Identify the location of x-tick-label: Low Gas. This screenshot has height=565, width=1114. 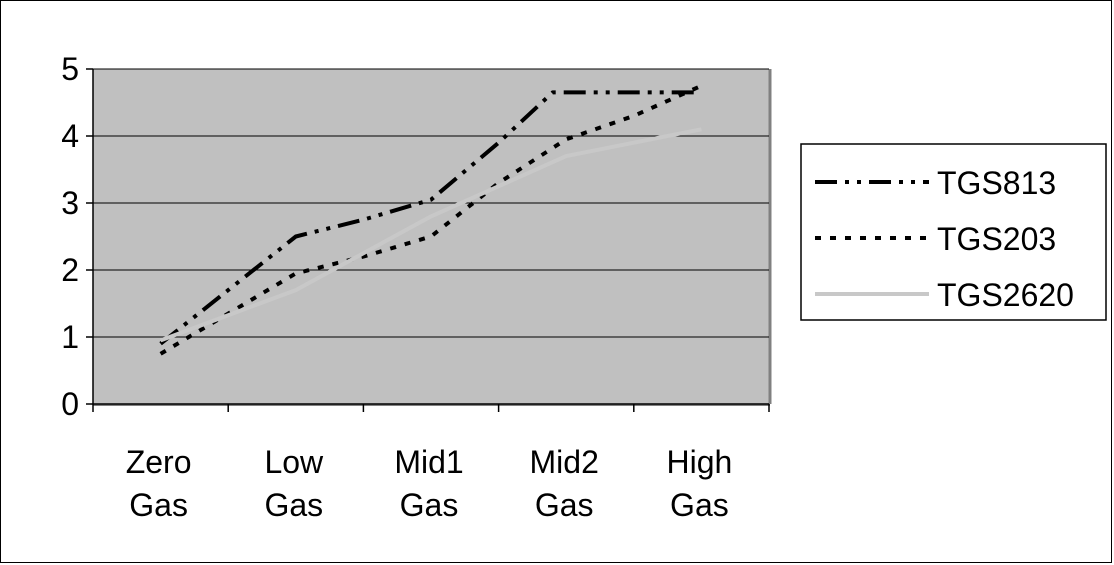
(294, 483).